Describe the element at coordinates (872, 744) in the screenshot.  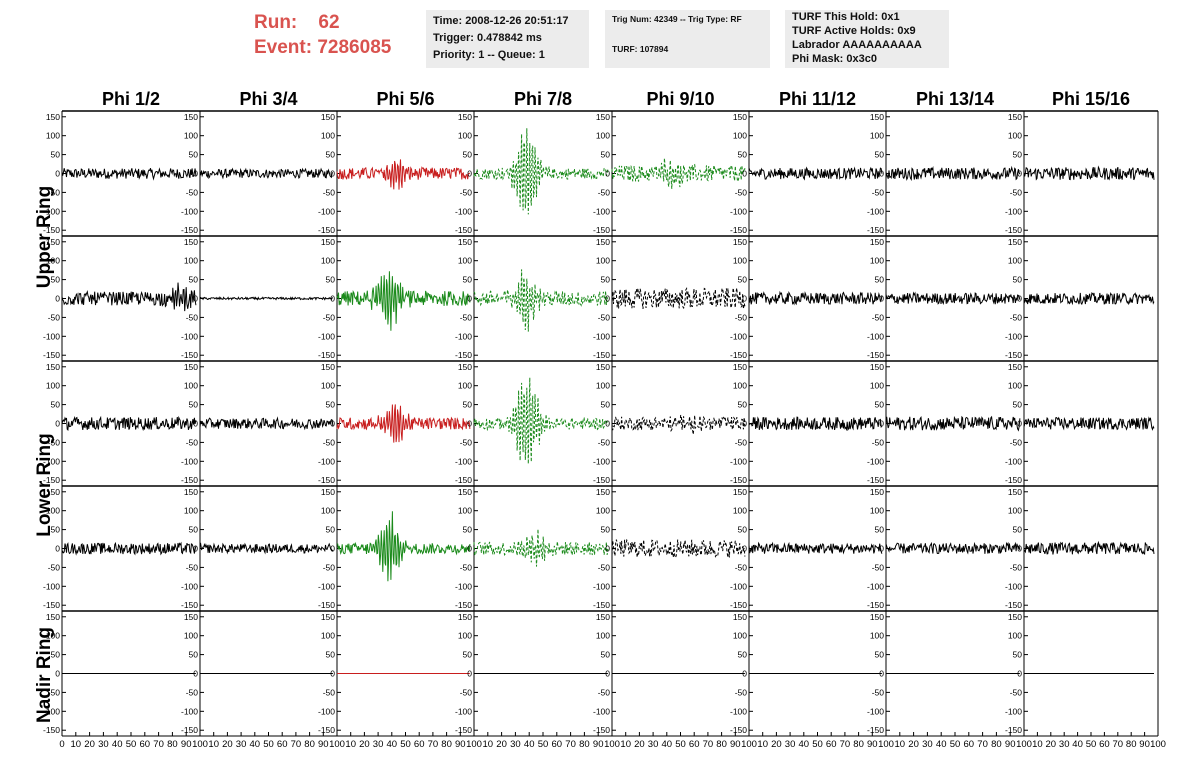
I see `x-tick-label: 90` at that location.